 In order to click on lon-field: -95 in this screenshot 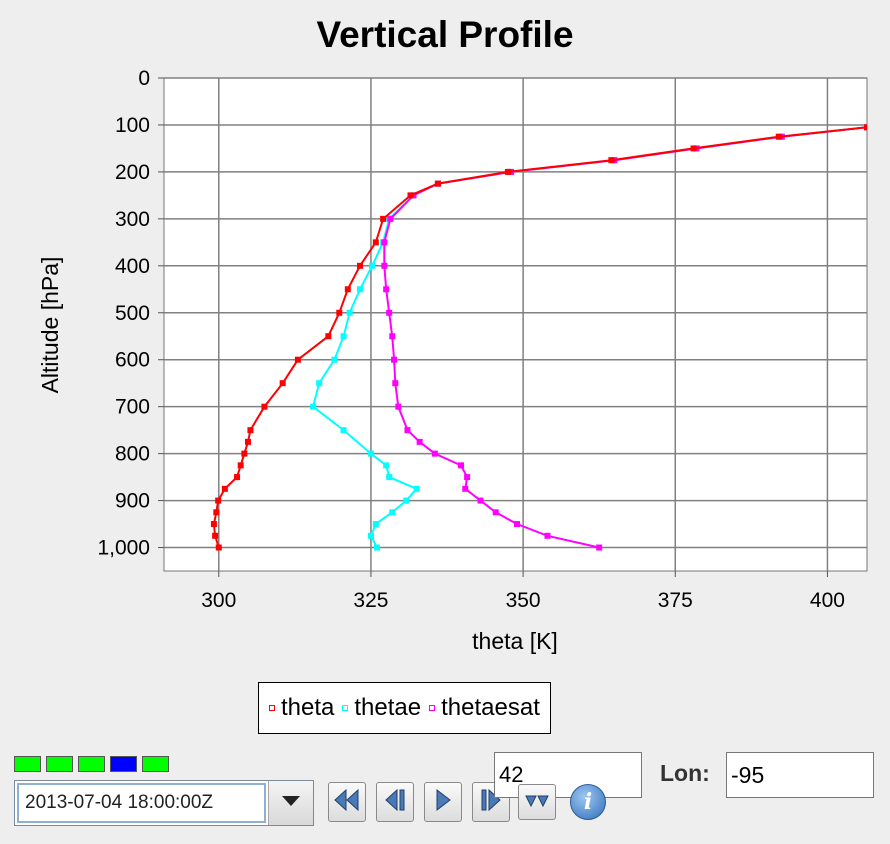, I will do `click(800, 775)`.